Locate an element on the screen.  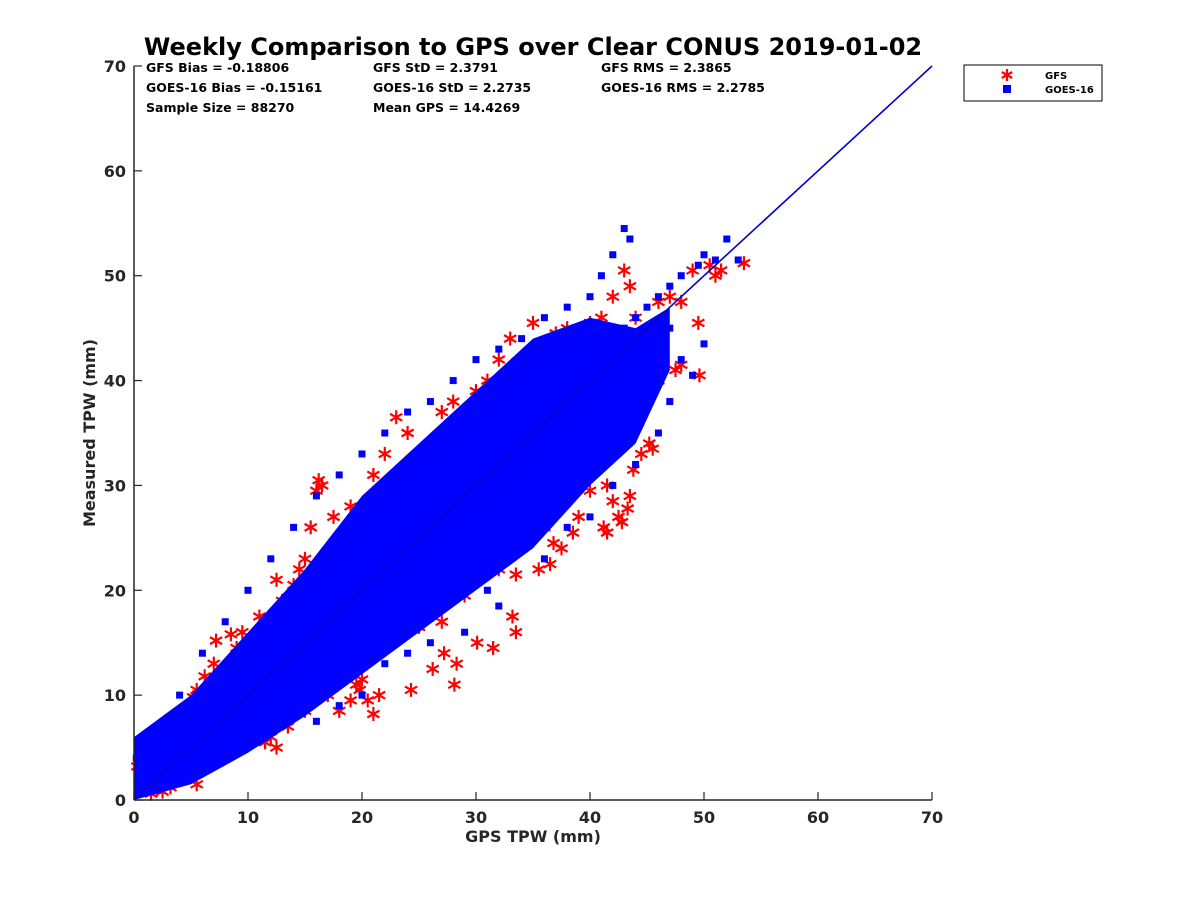
legend-gfs-label: GFS is located at coordinates (1056, 76).